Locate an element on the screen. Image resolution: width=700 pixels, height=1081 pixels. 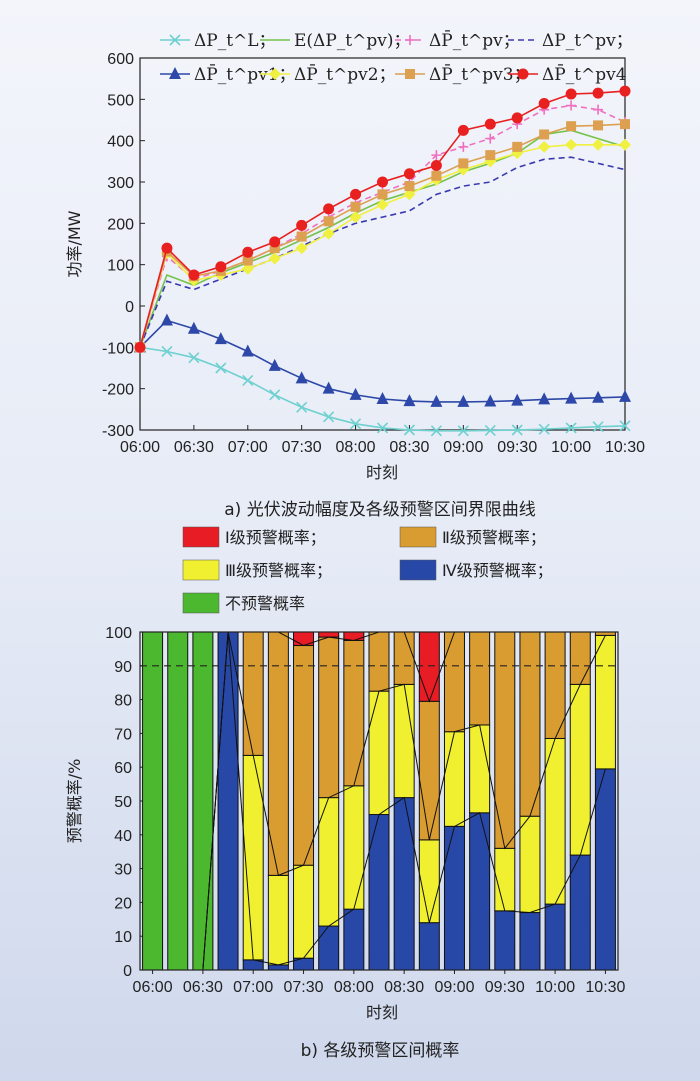
legend-item: Ⅱ级预警概率； is located at coordinates (472, 537).